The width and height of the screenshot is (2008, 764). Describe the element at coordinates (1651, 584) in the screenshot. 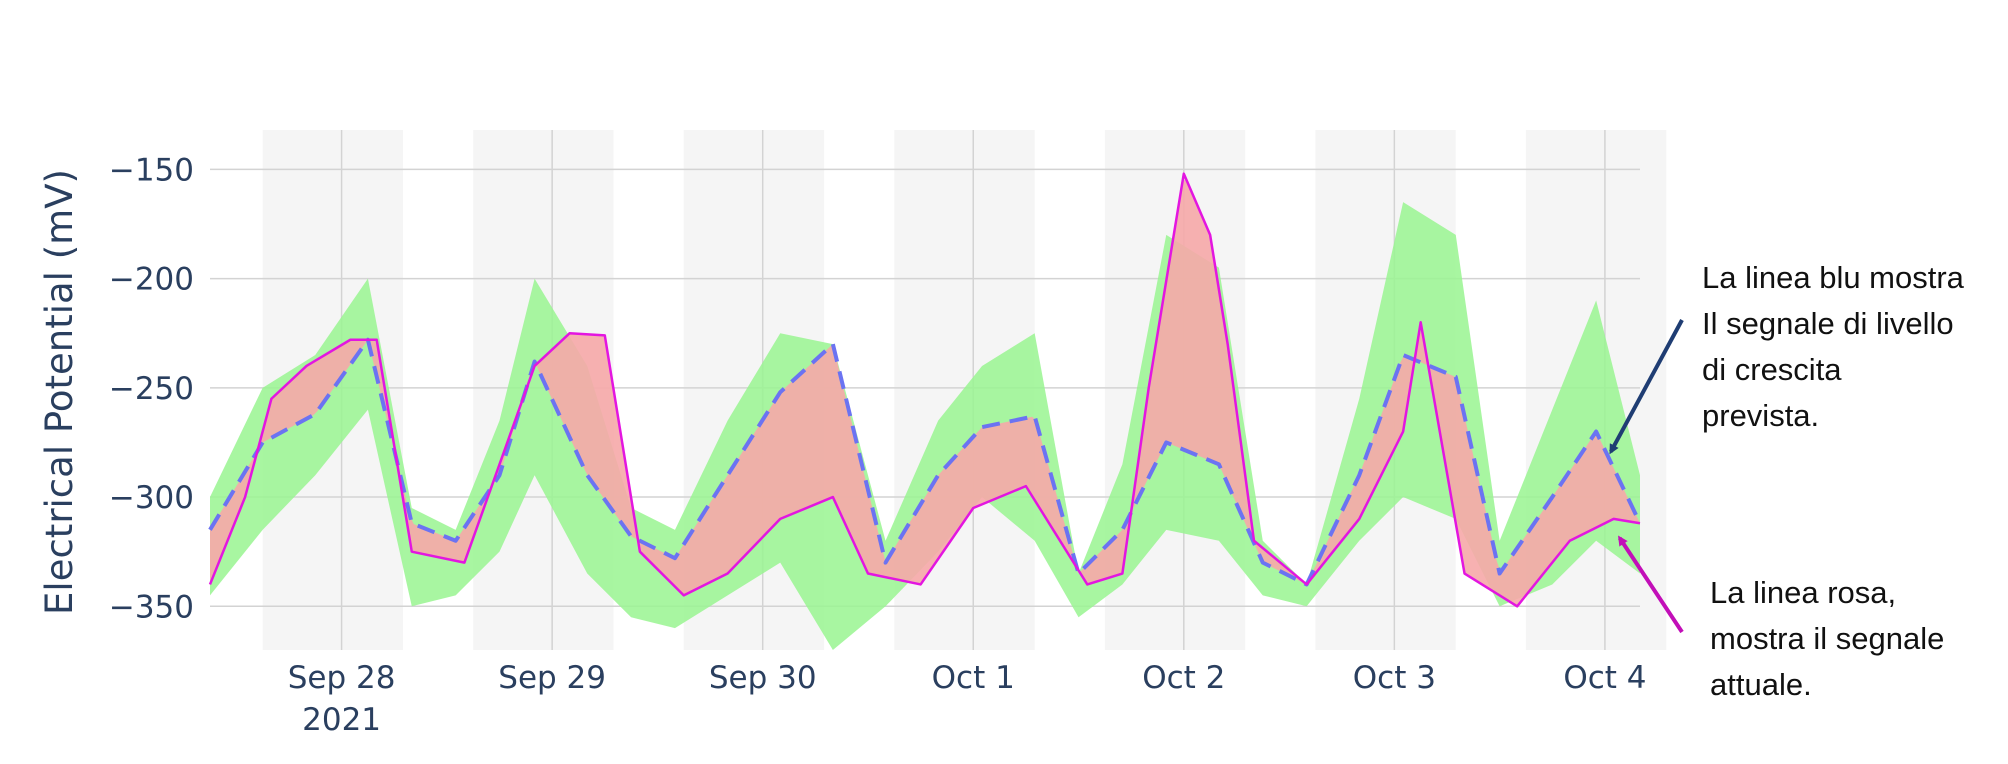

I see `pink-annotation-arrow` at that location.